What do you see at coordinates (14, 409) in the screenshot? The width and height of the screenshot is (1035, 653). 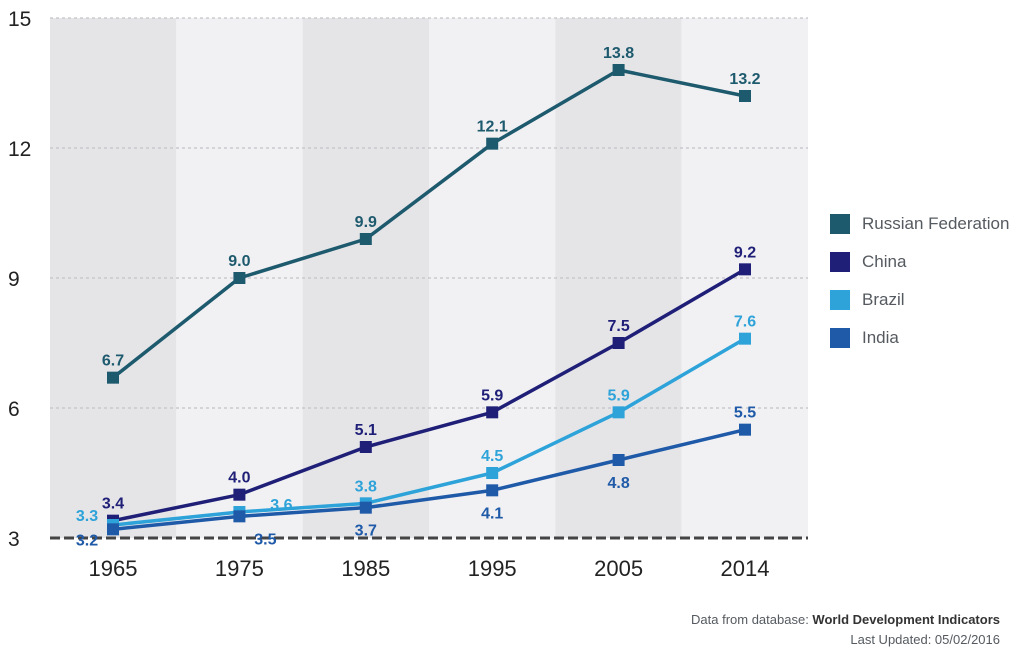 I see `y-tick-label: 6` at bounding box center [14, 409].